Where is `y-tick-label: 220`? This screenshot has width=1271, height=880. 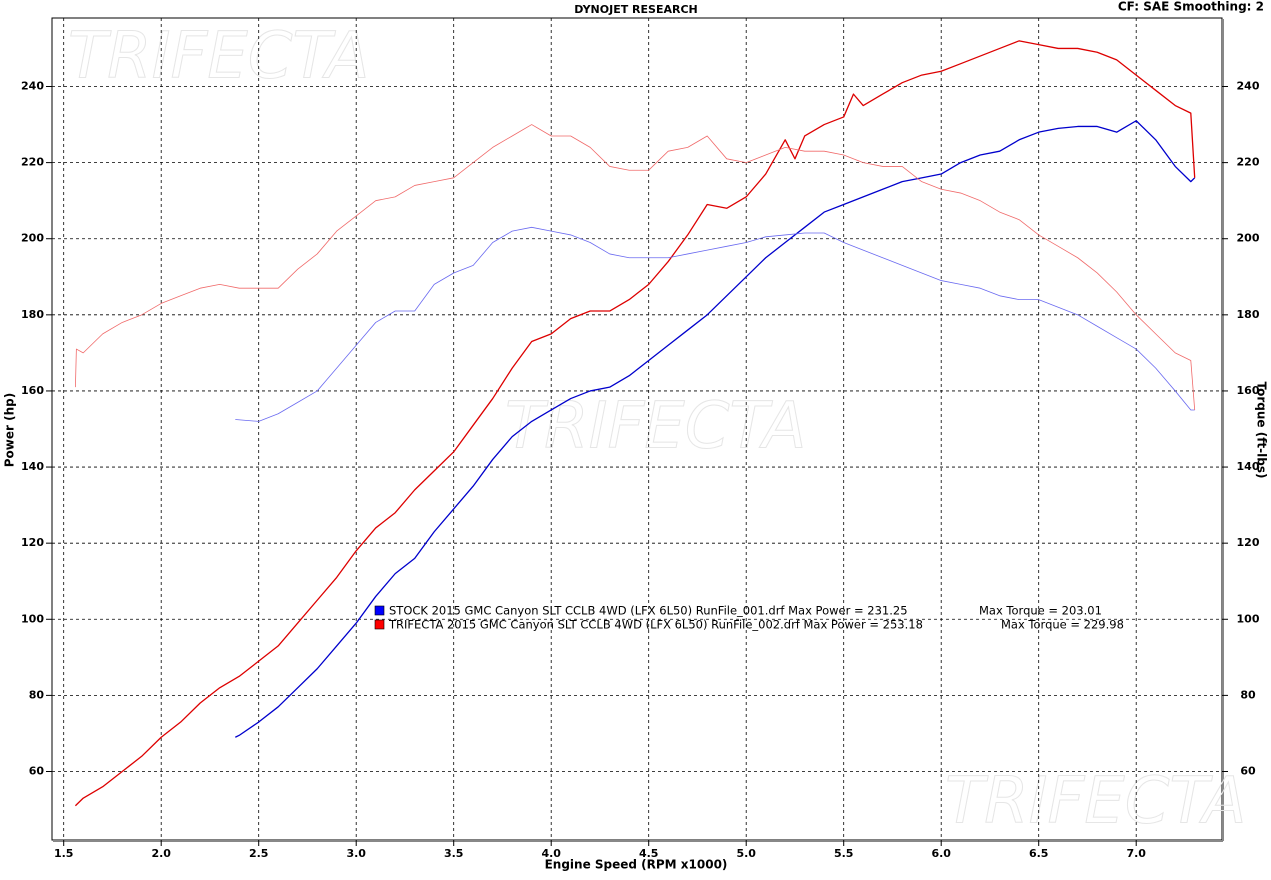 y-tick-label: 220 is located at coordinates (32, 162).